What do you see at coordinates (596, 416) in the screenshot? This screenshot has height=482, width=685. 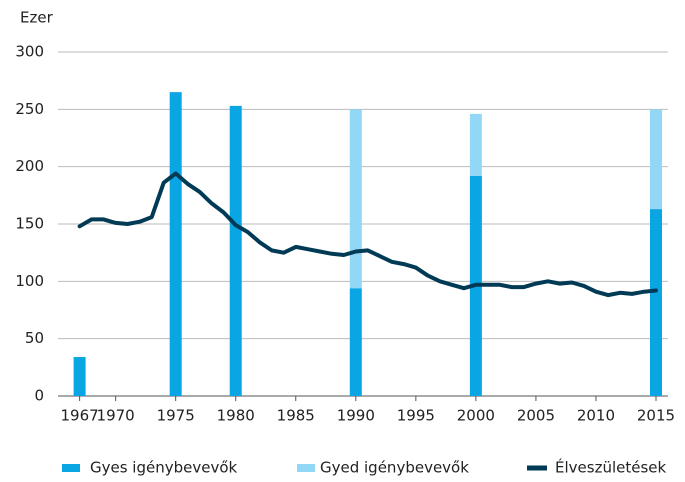 I see `x-tick-label: 2010` at bounding box center [596, 416].